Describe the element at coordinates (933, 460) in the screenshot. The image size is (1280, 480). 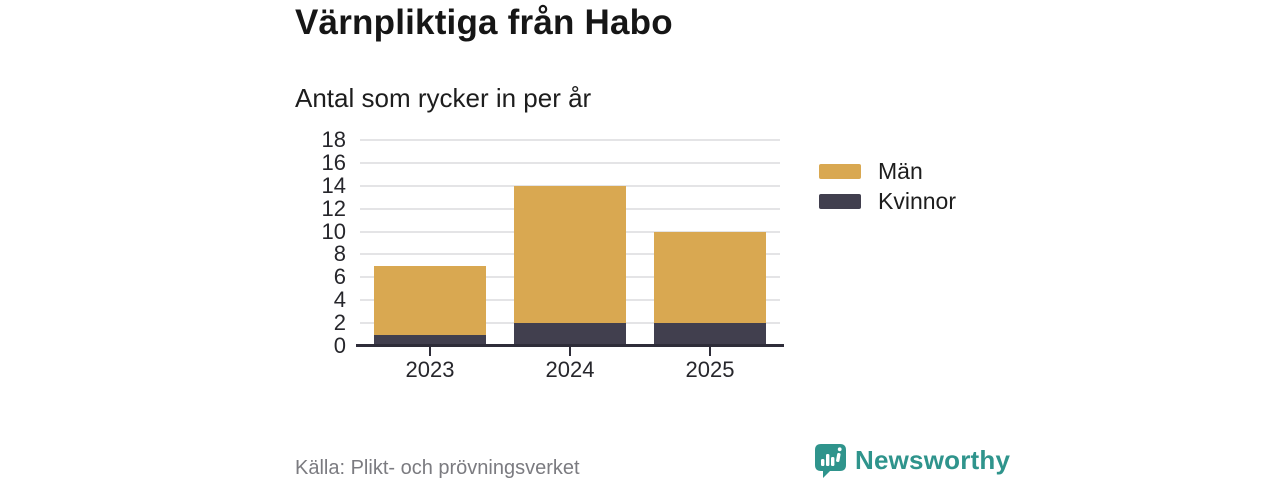
I see `newsworthy-wordmark: Newsworthy` at that location.